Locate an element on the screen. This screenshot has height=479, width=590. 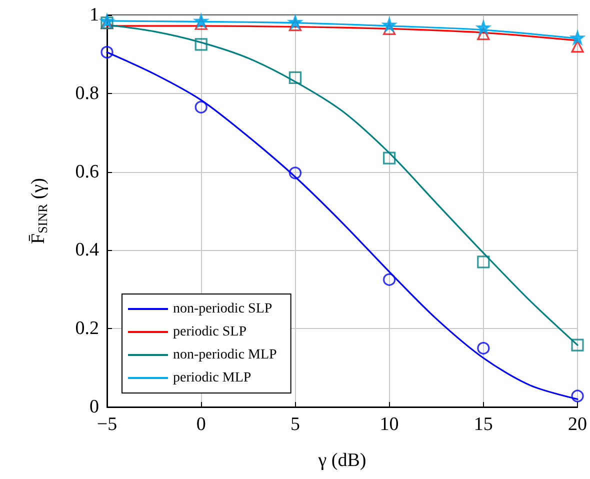
y-tick-label: 1 is located at coordinates (94, 15).